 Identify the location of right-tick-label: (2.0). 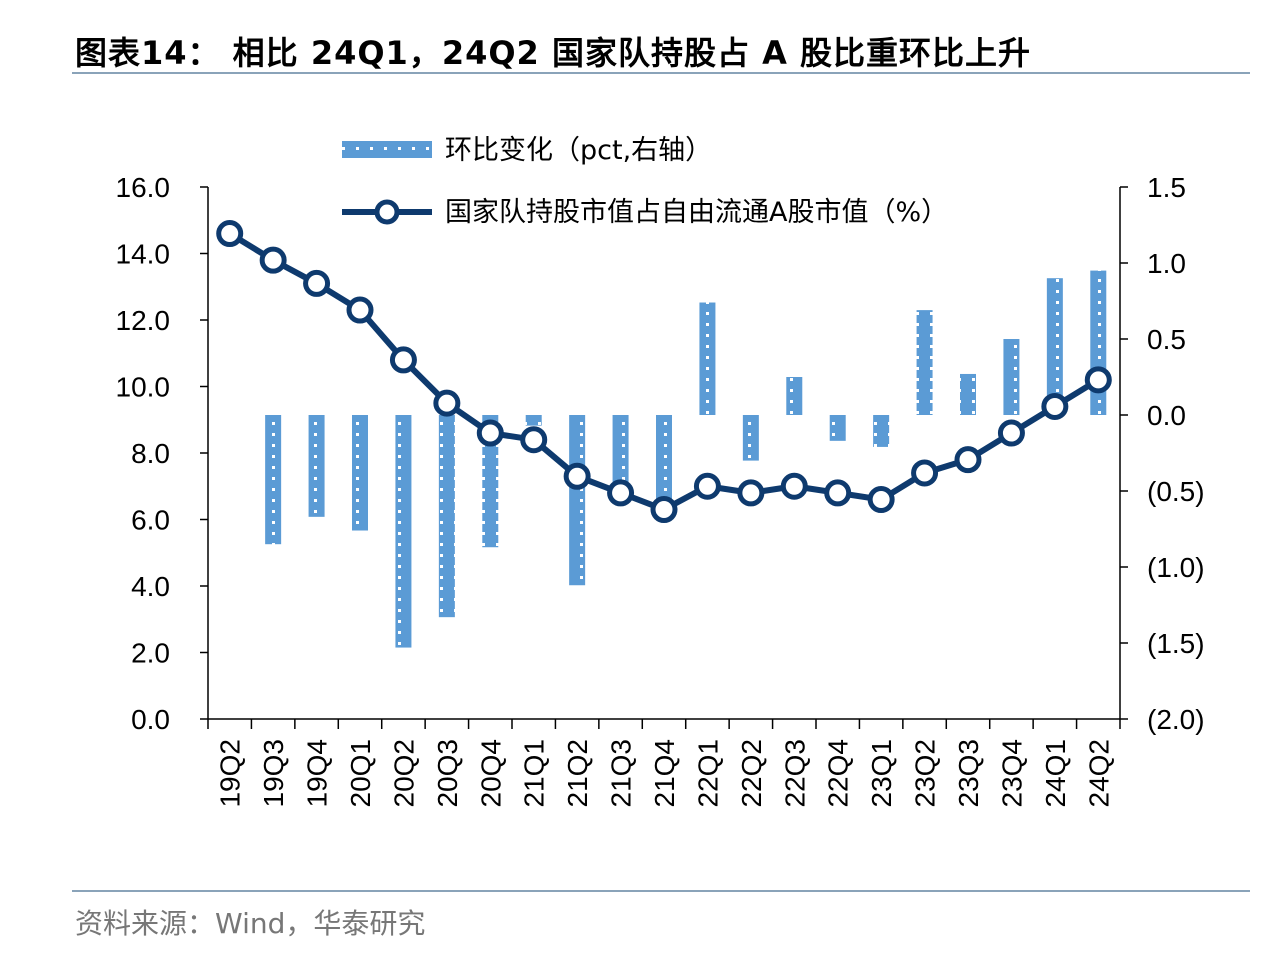
(1176, 719).